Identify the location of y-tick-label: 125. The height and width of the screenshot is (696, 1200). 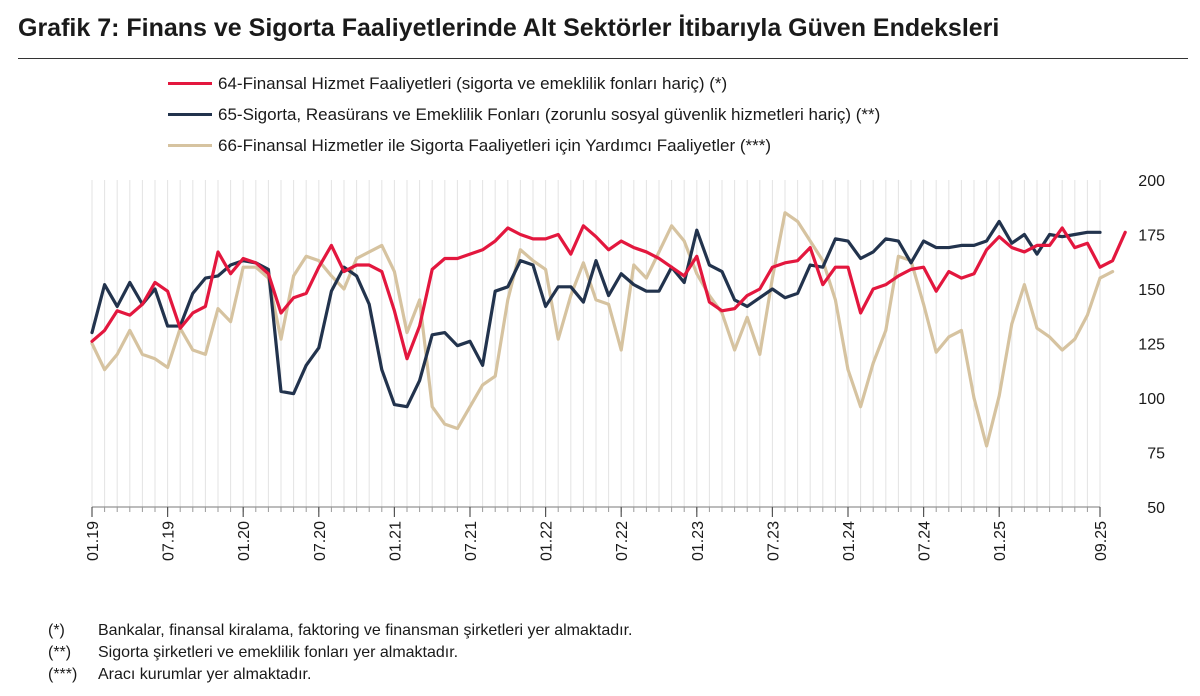
(1151, 345).